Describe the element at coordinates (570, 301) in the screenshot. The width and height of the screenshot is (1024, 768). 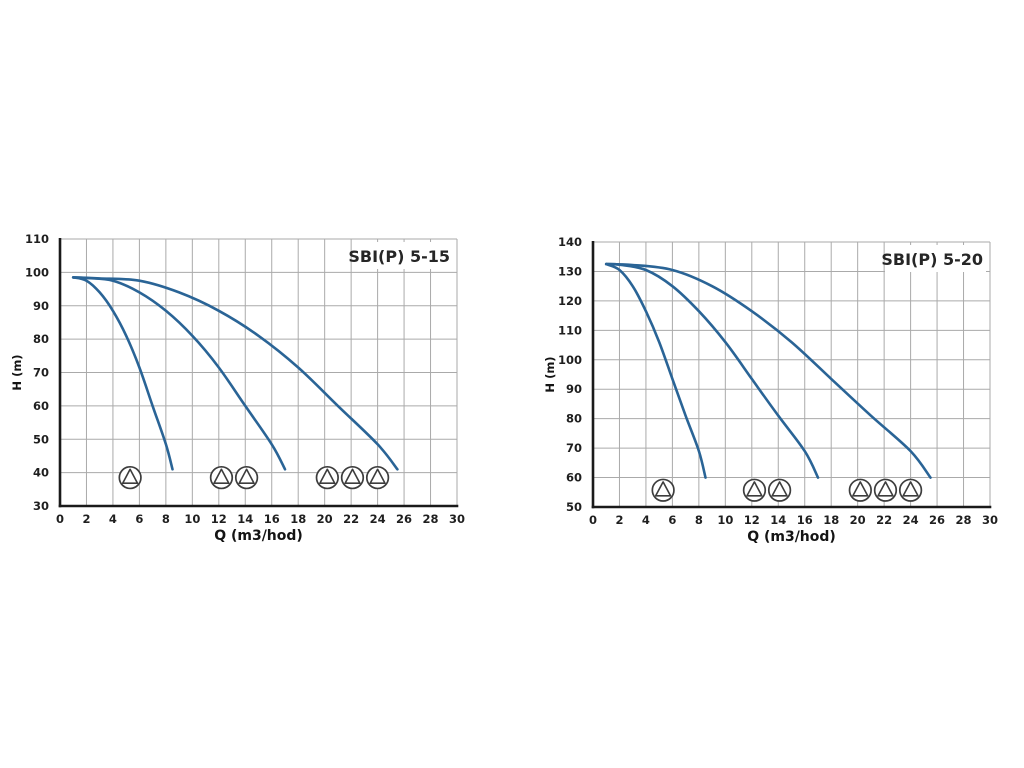
I see `y-tick-label: 120` at that location.